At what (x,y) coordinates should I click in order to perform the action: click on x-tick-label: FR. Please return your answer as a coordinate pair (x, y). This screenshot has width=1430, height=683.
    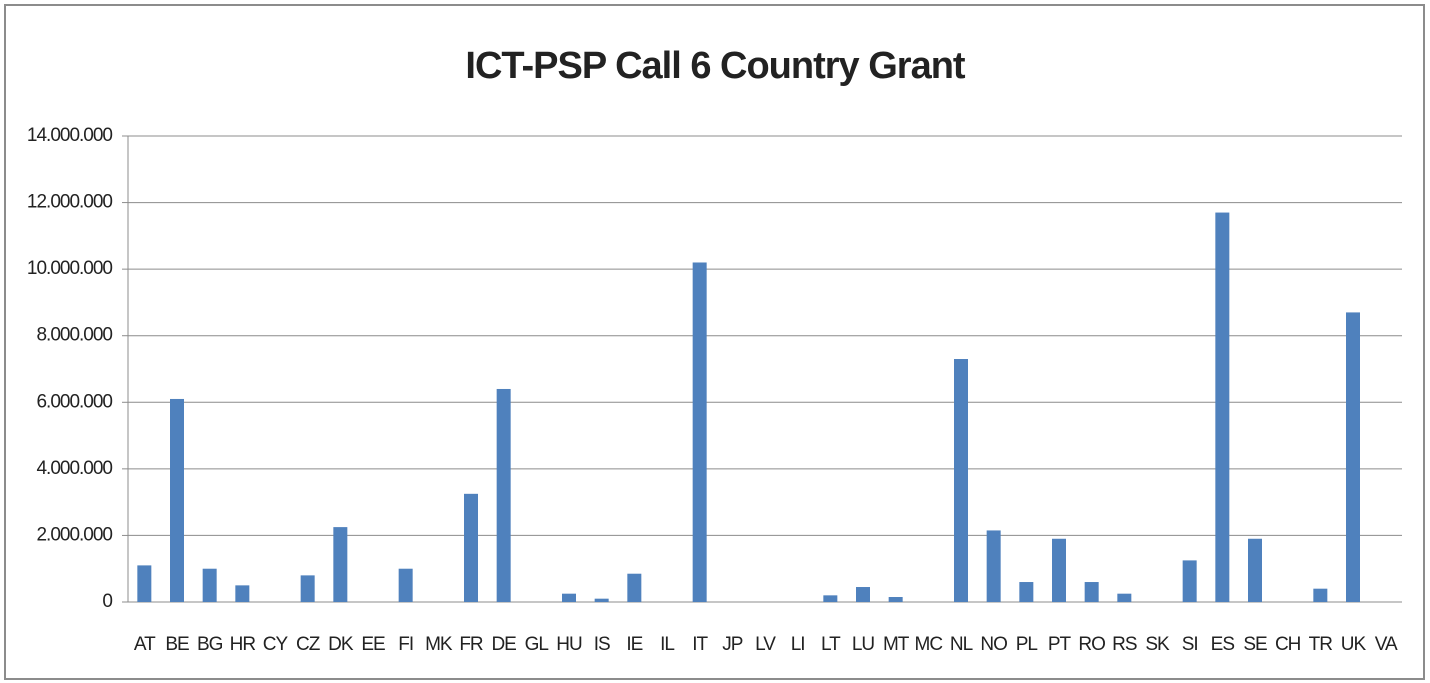
    Looking at the image, I should click on (471, 644).